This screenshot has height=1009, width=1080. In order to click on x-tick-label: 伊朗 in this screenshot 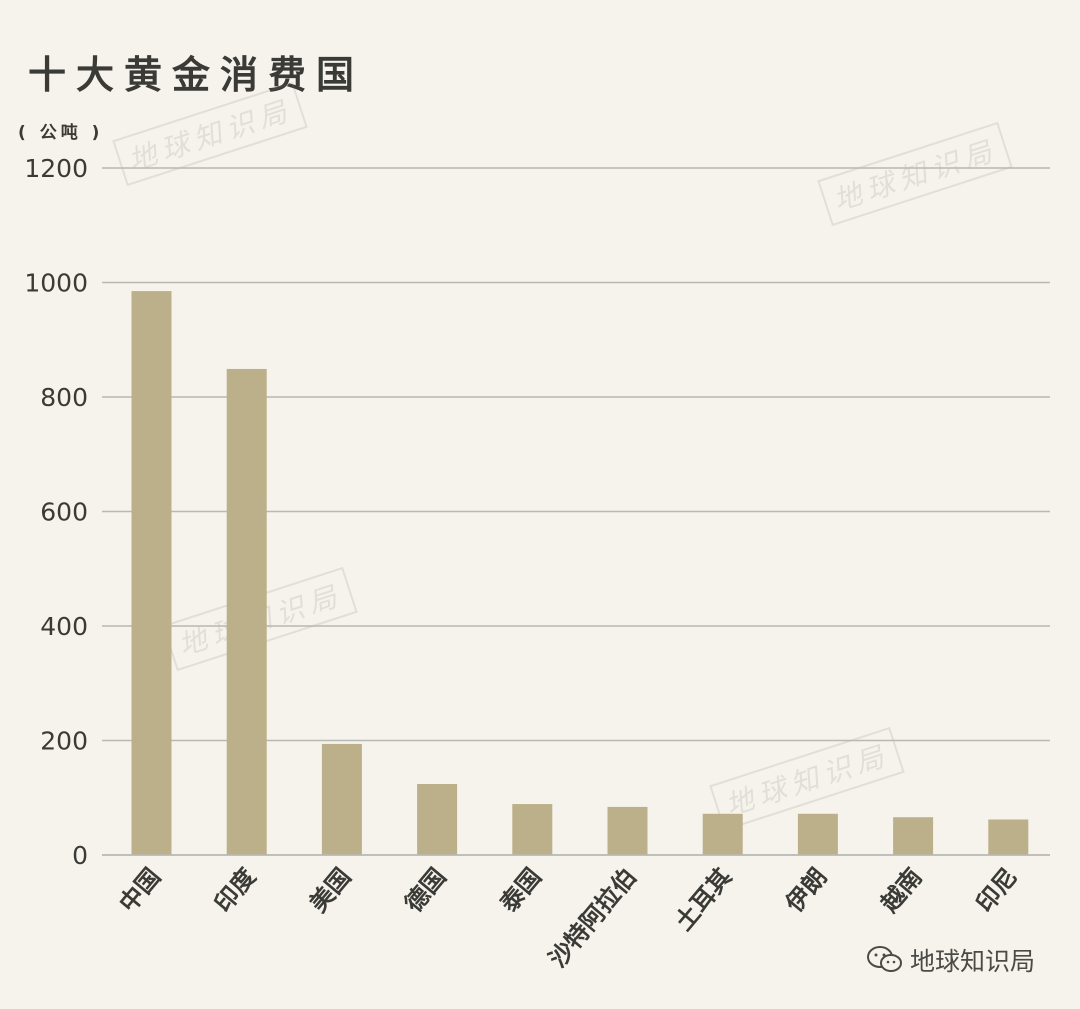, I will do `click(806, 891)`.